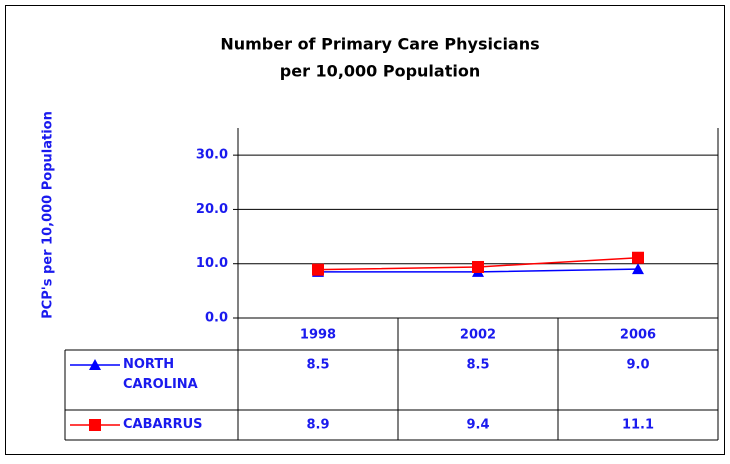 The width and height of the screenshot is (730, 464). Describe the element at coordinates (638, 335) in the screenshot. I see `x-tick-label: 2006` at that location.